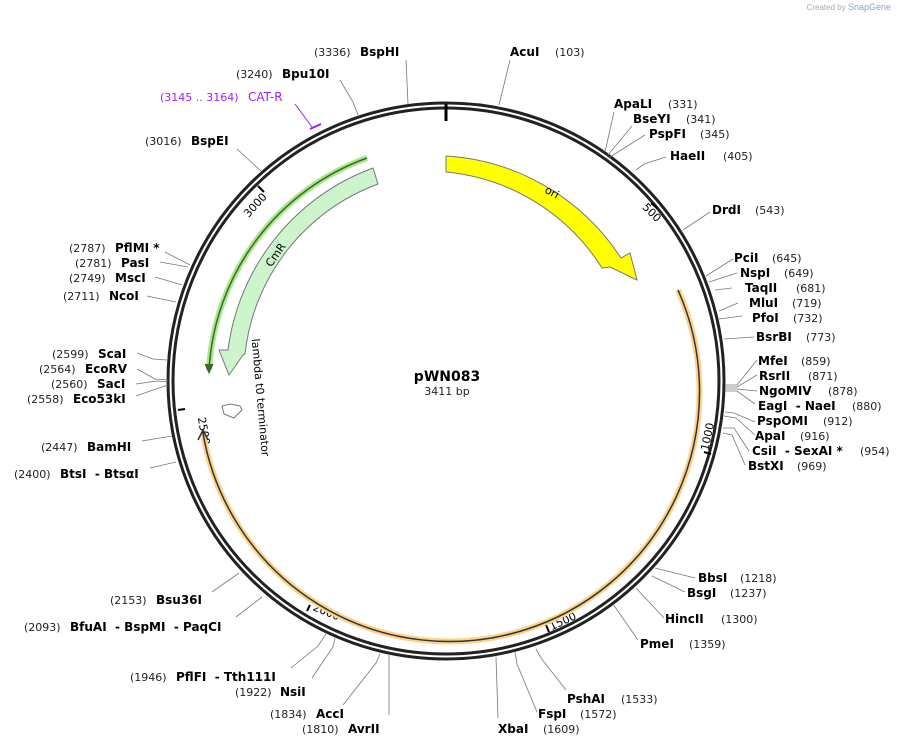 This screenshot has height=747, width=897. I want to click on site-acci: AccI, so click(330, 714).